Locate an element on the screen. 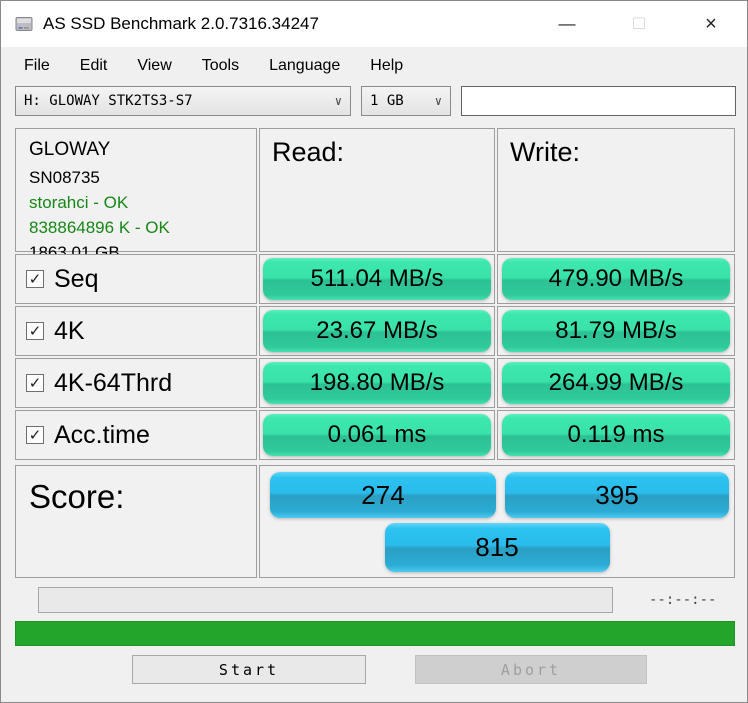 Image resolution: width=748 pixels, height=703 pixels. 4k-write-result: 81.79 MB/s is located at coordinates (616, 331).